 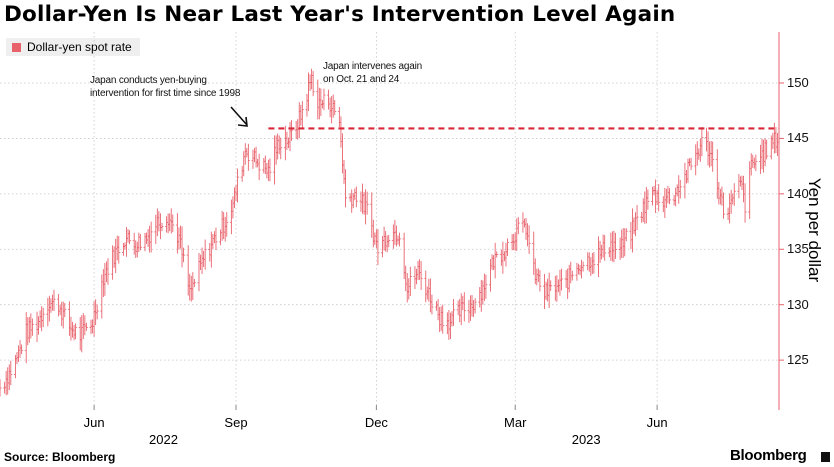 I want to click on y-tick-label: 130, so click(x=798, y=304).